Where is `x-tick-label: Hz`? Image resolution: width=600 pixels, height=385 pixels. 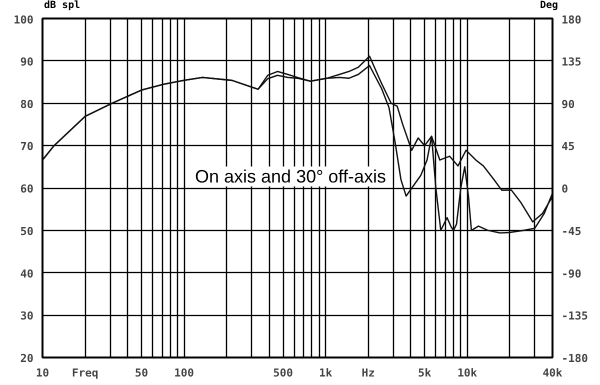 x-tick-label: Hz is located at coordinates (368, 373).